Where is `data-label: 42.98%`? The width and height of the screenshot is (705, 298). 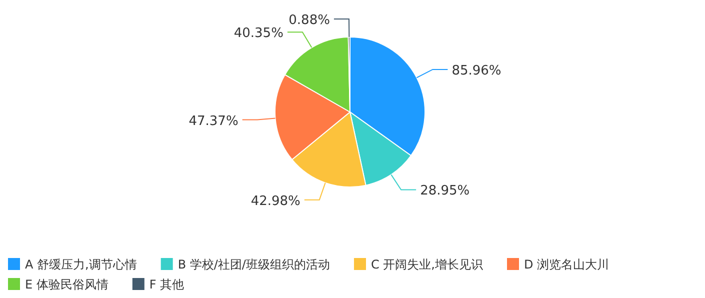
data-label: 42.98% is located at coordinates (275, 201).